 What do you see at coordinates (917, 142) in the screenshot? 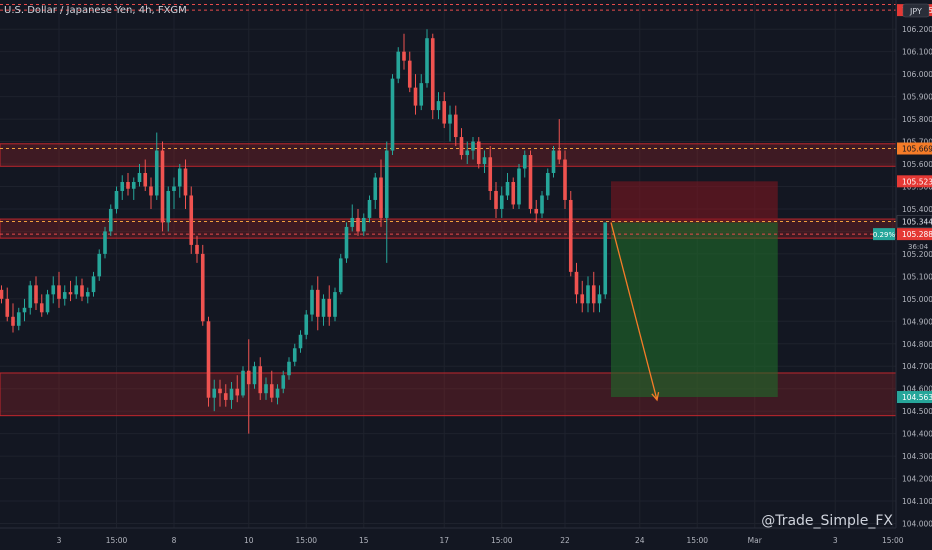
I see `y-tick-label: 105.700` at bounding box center [917, 142].